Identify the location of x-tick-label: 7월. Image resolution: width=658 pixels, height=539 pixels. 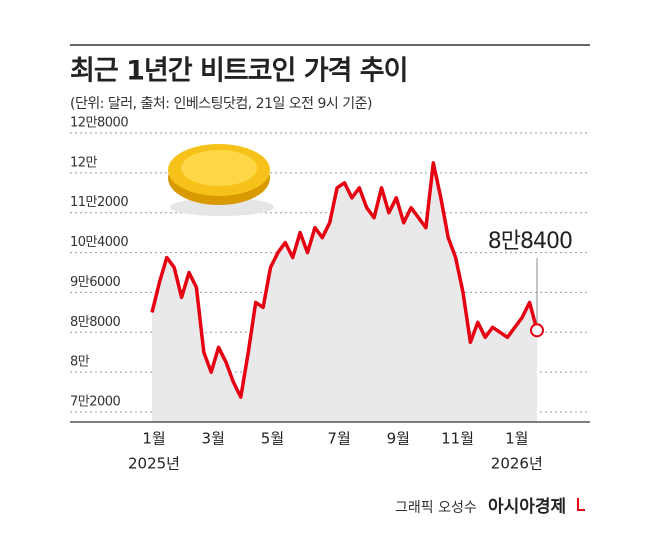
(338, 439).